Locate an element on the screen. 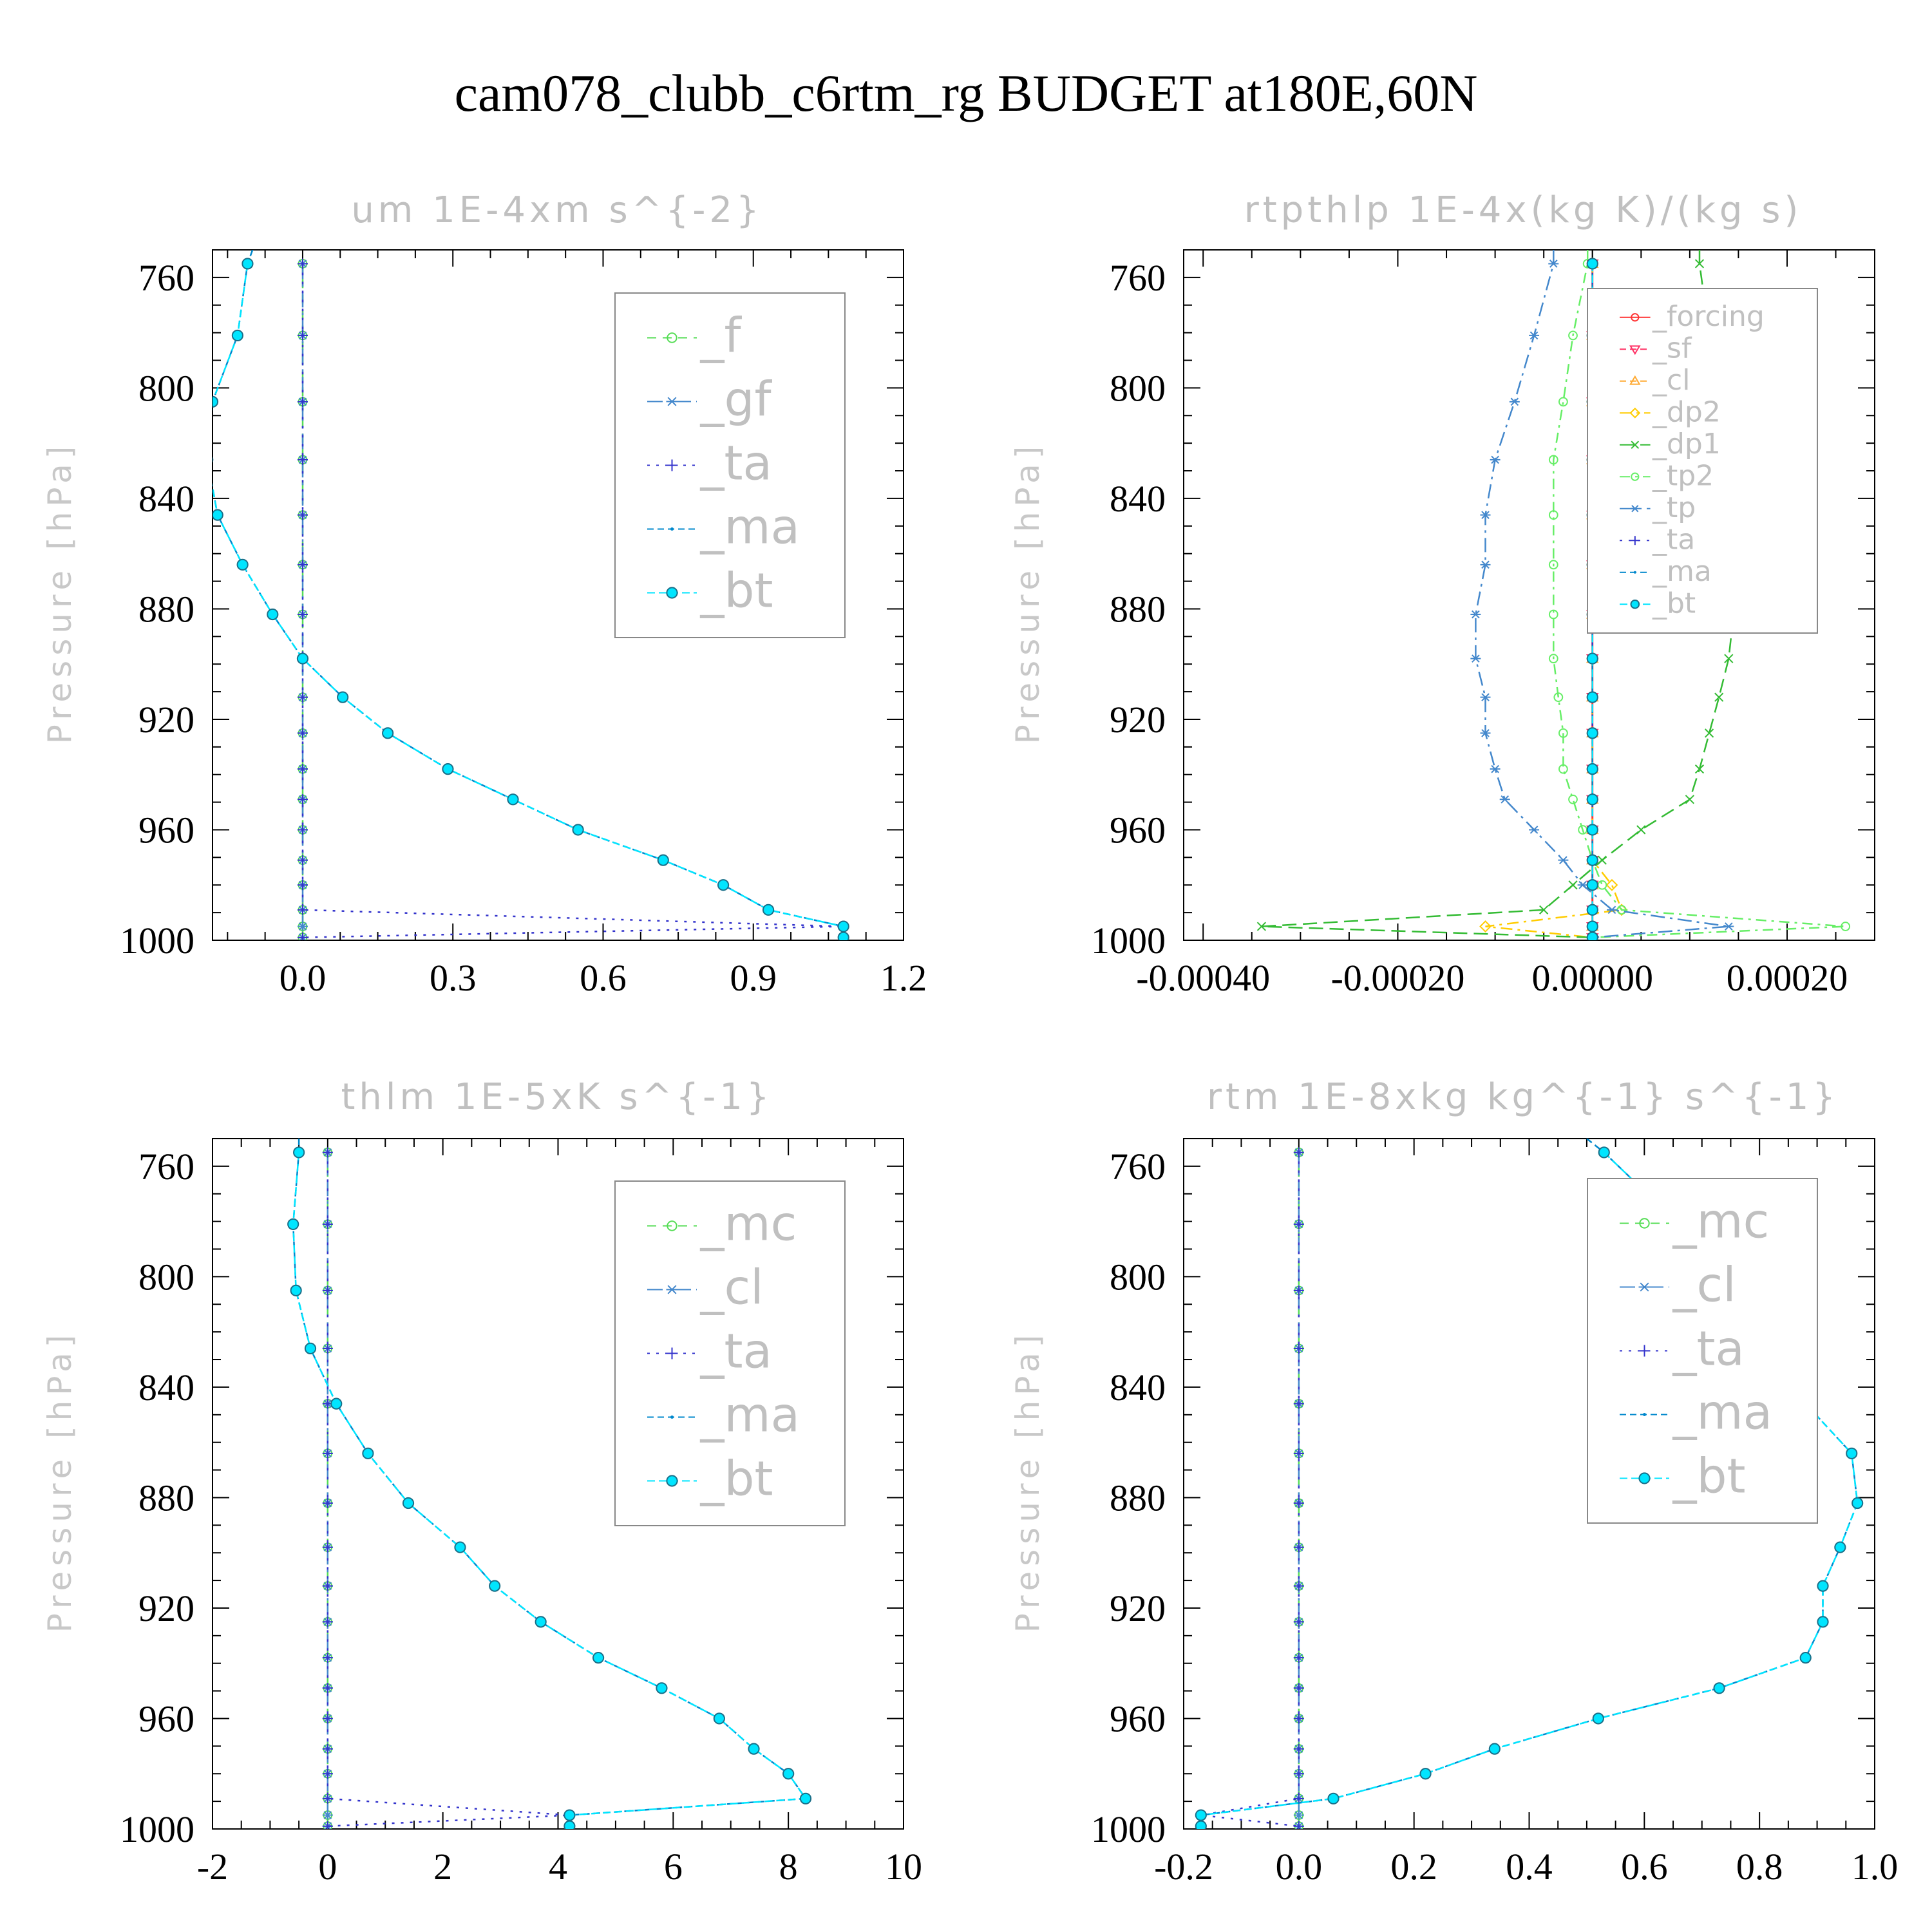 The image size is (1932, 1932). panel-title: rtpthlp 1E-4x(kg K)/(kg s) is located at coordinates (1523, 210).